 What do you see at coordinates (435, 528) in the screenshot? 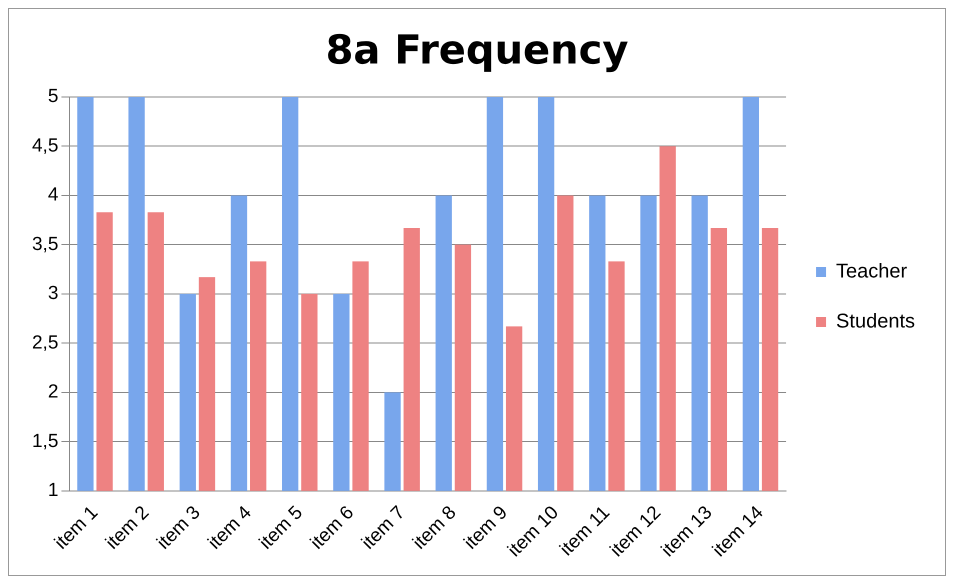
I see `x-tick-label: item 8` at bounding box center [435, 528].